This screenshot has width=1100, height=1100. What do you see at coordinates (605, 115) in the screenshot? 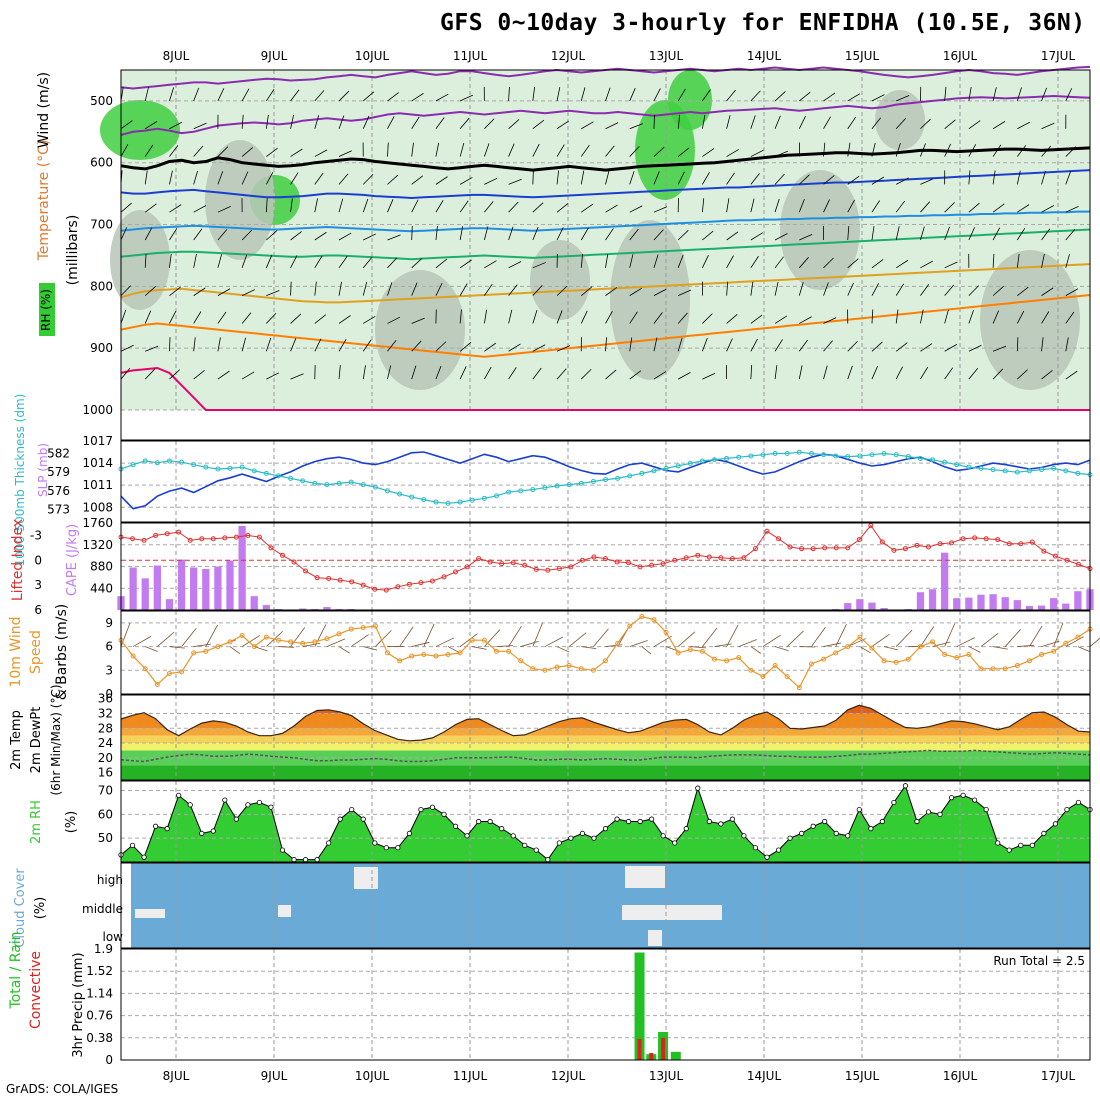
I see `isotherm-m5` at bounding box center [605, 115].